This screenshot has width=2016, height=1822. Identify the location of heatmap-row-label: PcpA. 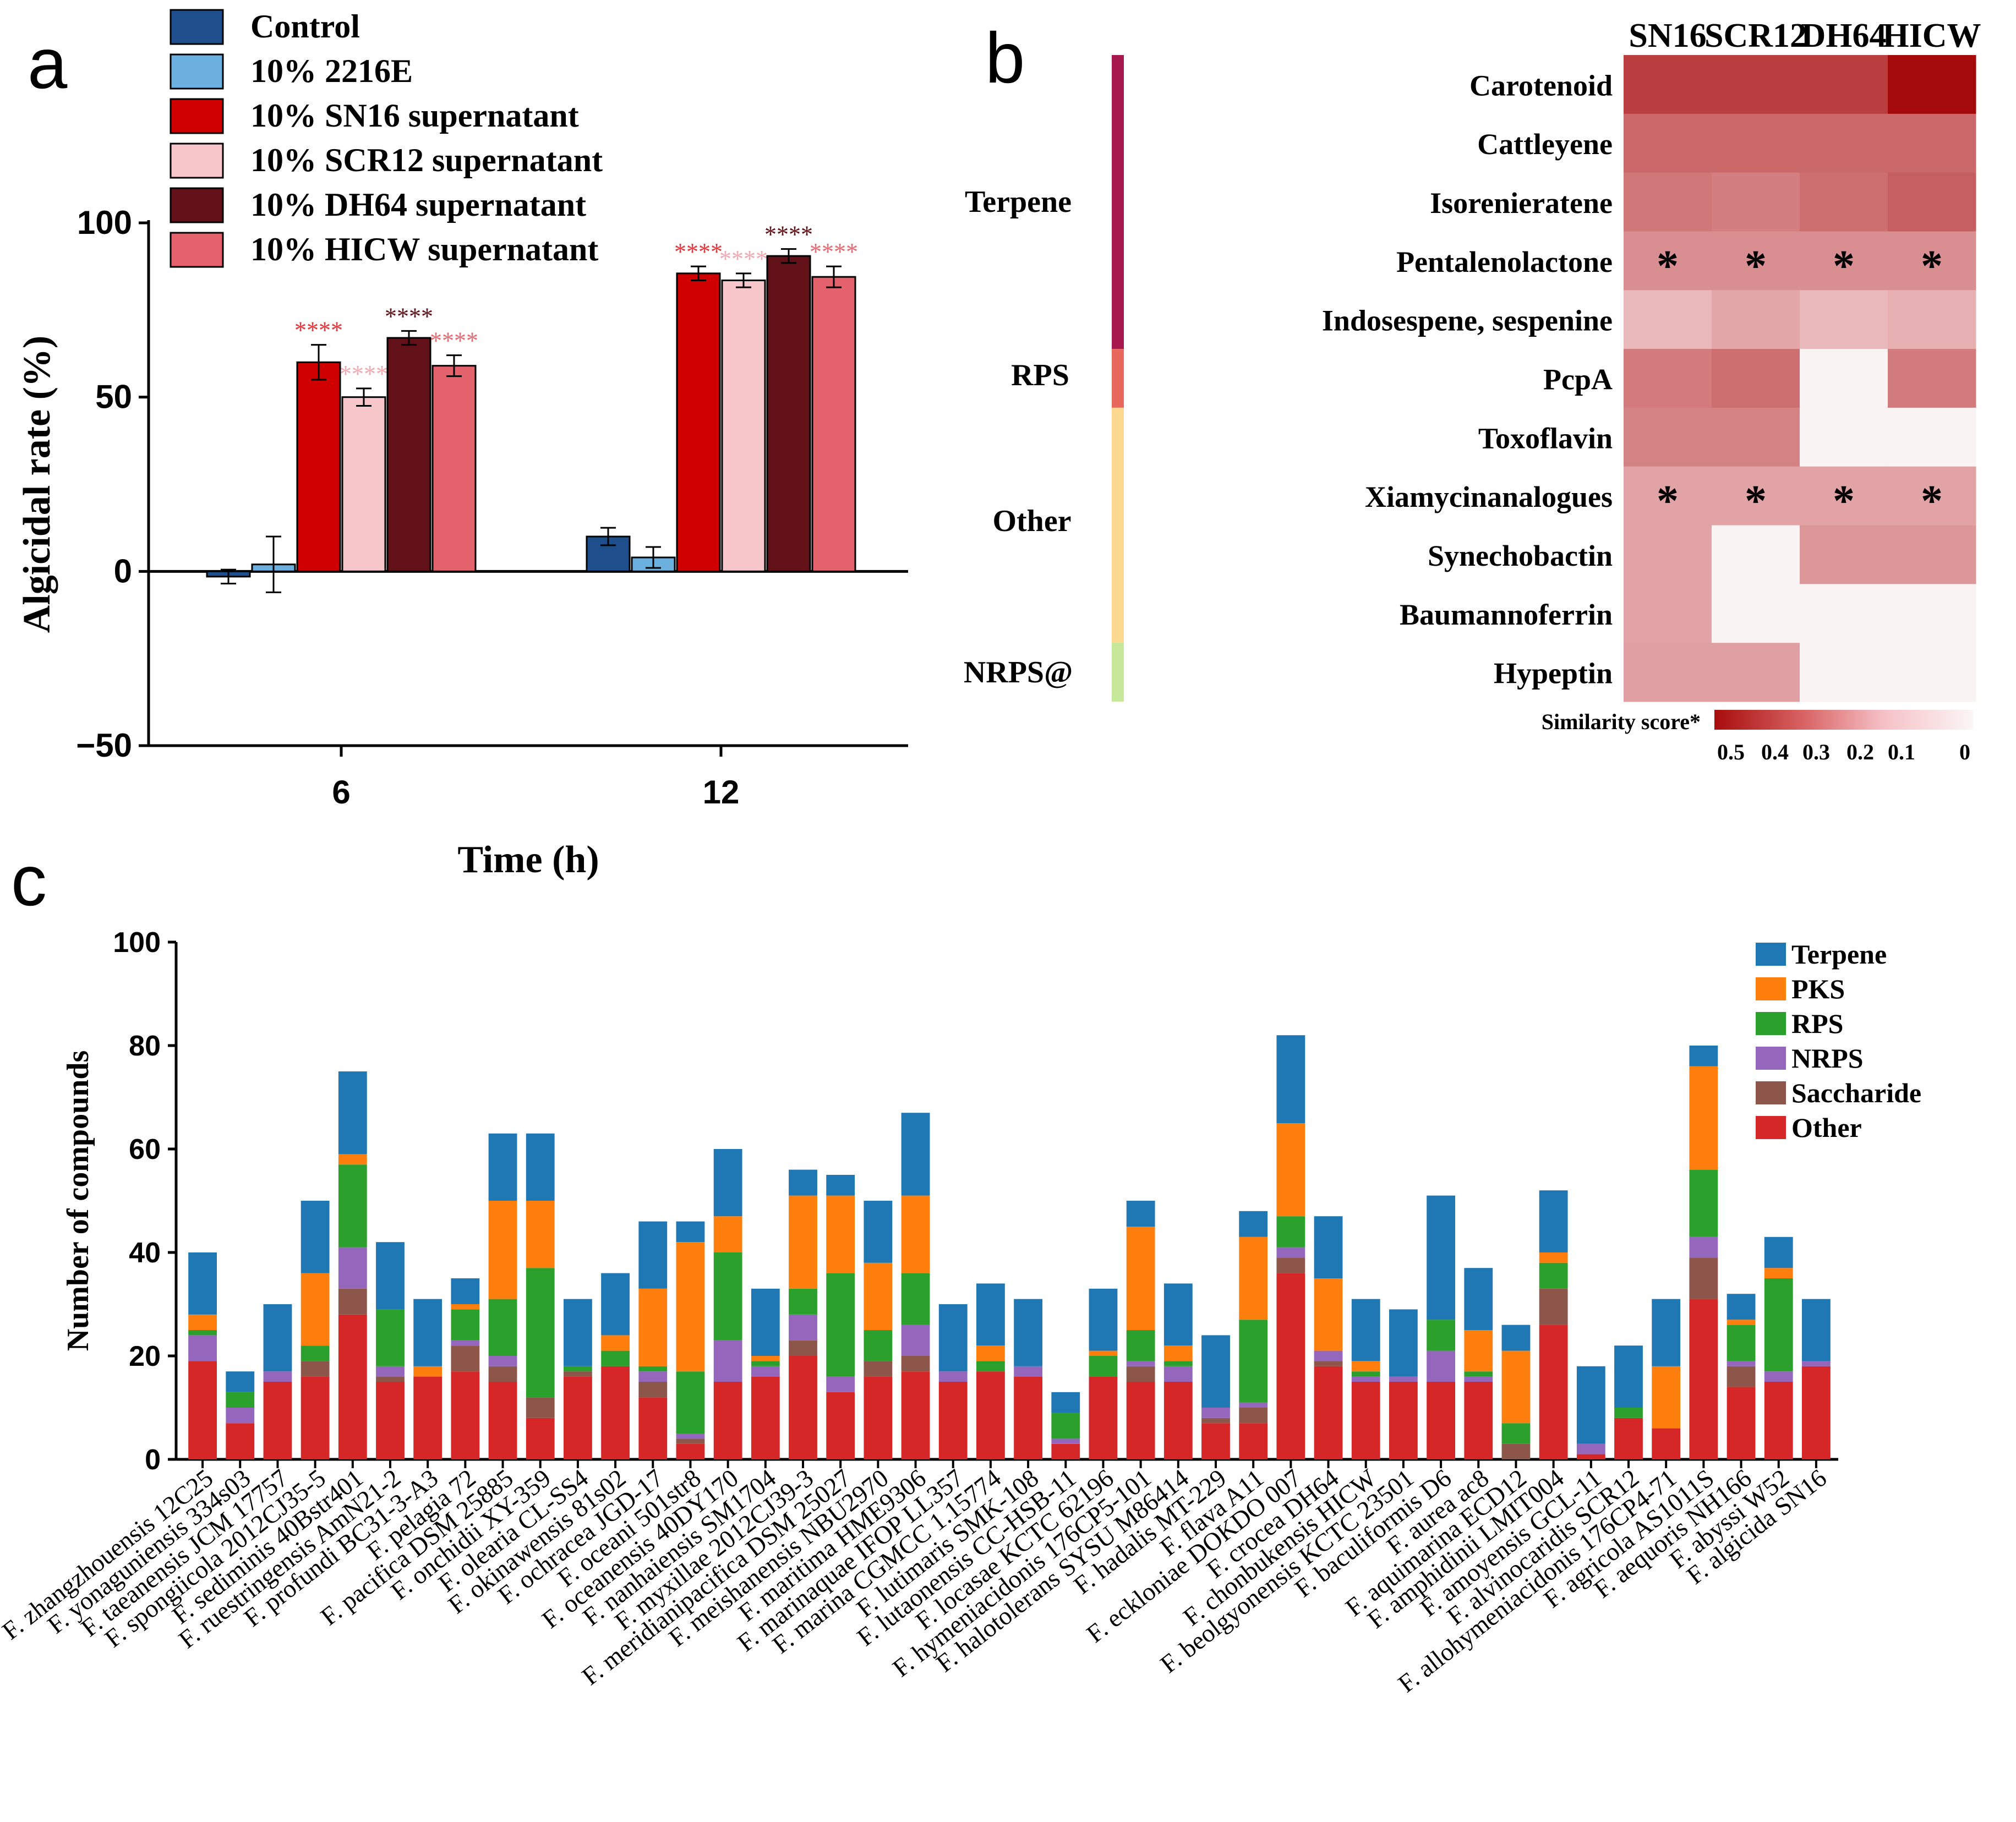
(1578, 379).